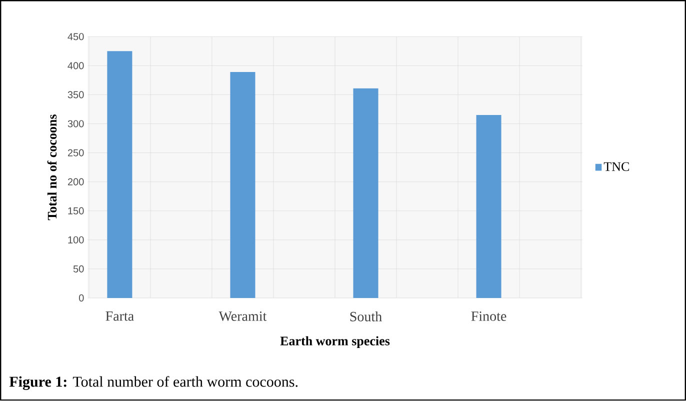  Describe the element at coordinates (242, 317) in the screenshot. I see `x-tick-label: Weramit` at that location.